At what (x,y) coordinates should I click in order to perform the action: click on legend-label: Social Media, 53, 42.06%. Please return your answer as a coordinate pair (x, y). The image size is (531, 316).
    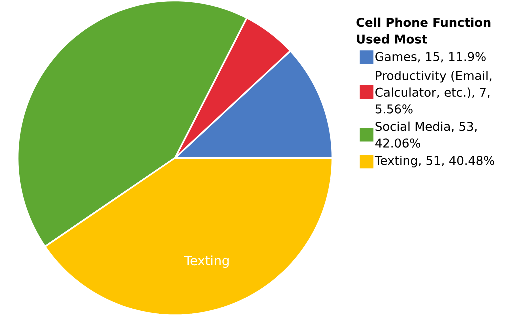
    Looking at the image, I should click on (426, 135).